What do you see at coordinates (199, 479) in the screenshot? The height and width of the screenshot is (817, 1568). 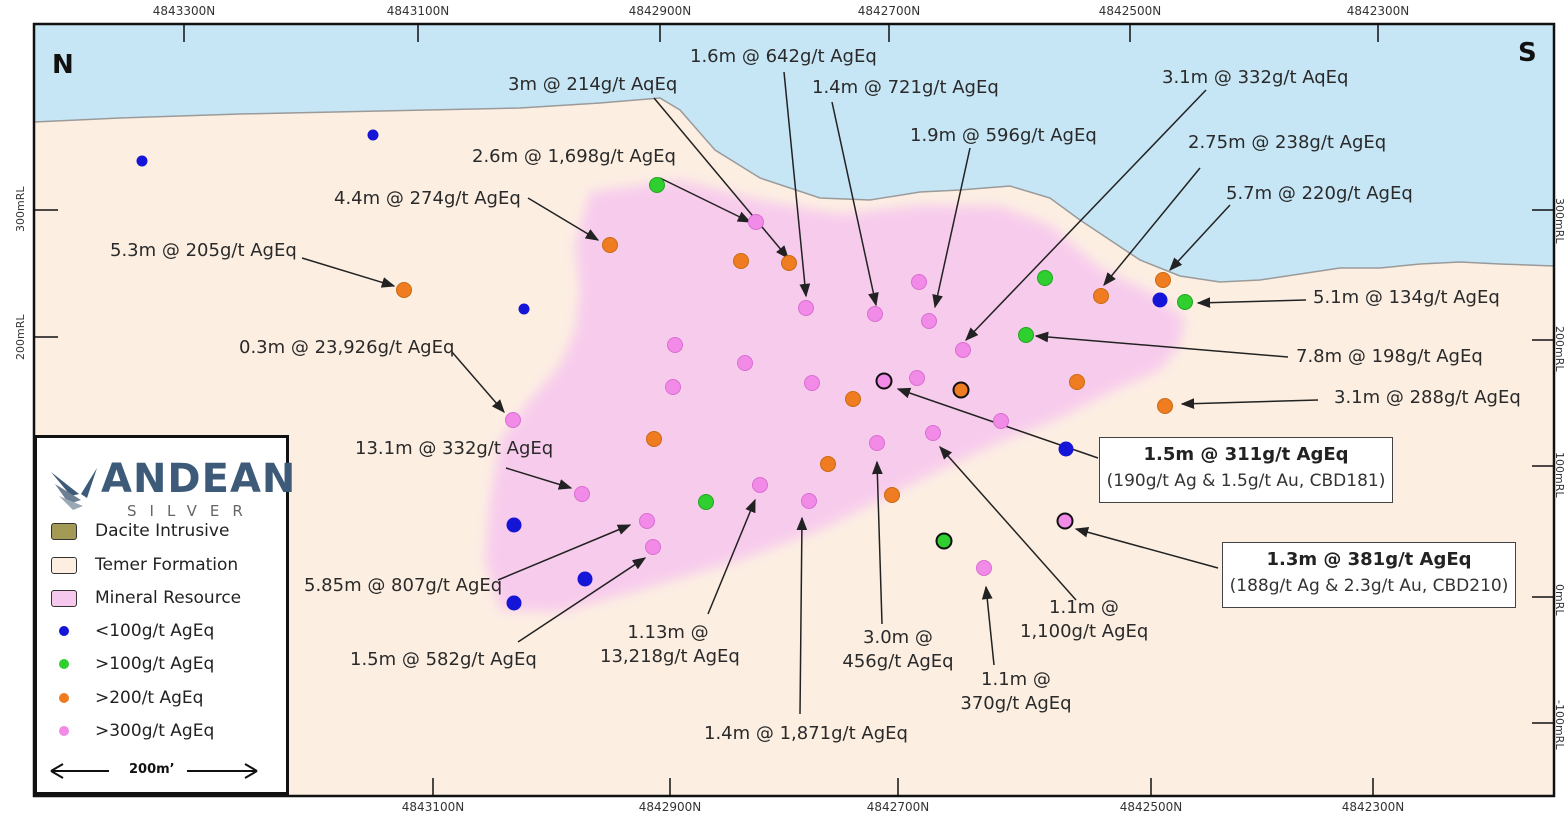 I see `logo-word: ANDEAN` at bounding box center [199, 479].